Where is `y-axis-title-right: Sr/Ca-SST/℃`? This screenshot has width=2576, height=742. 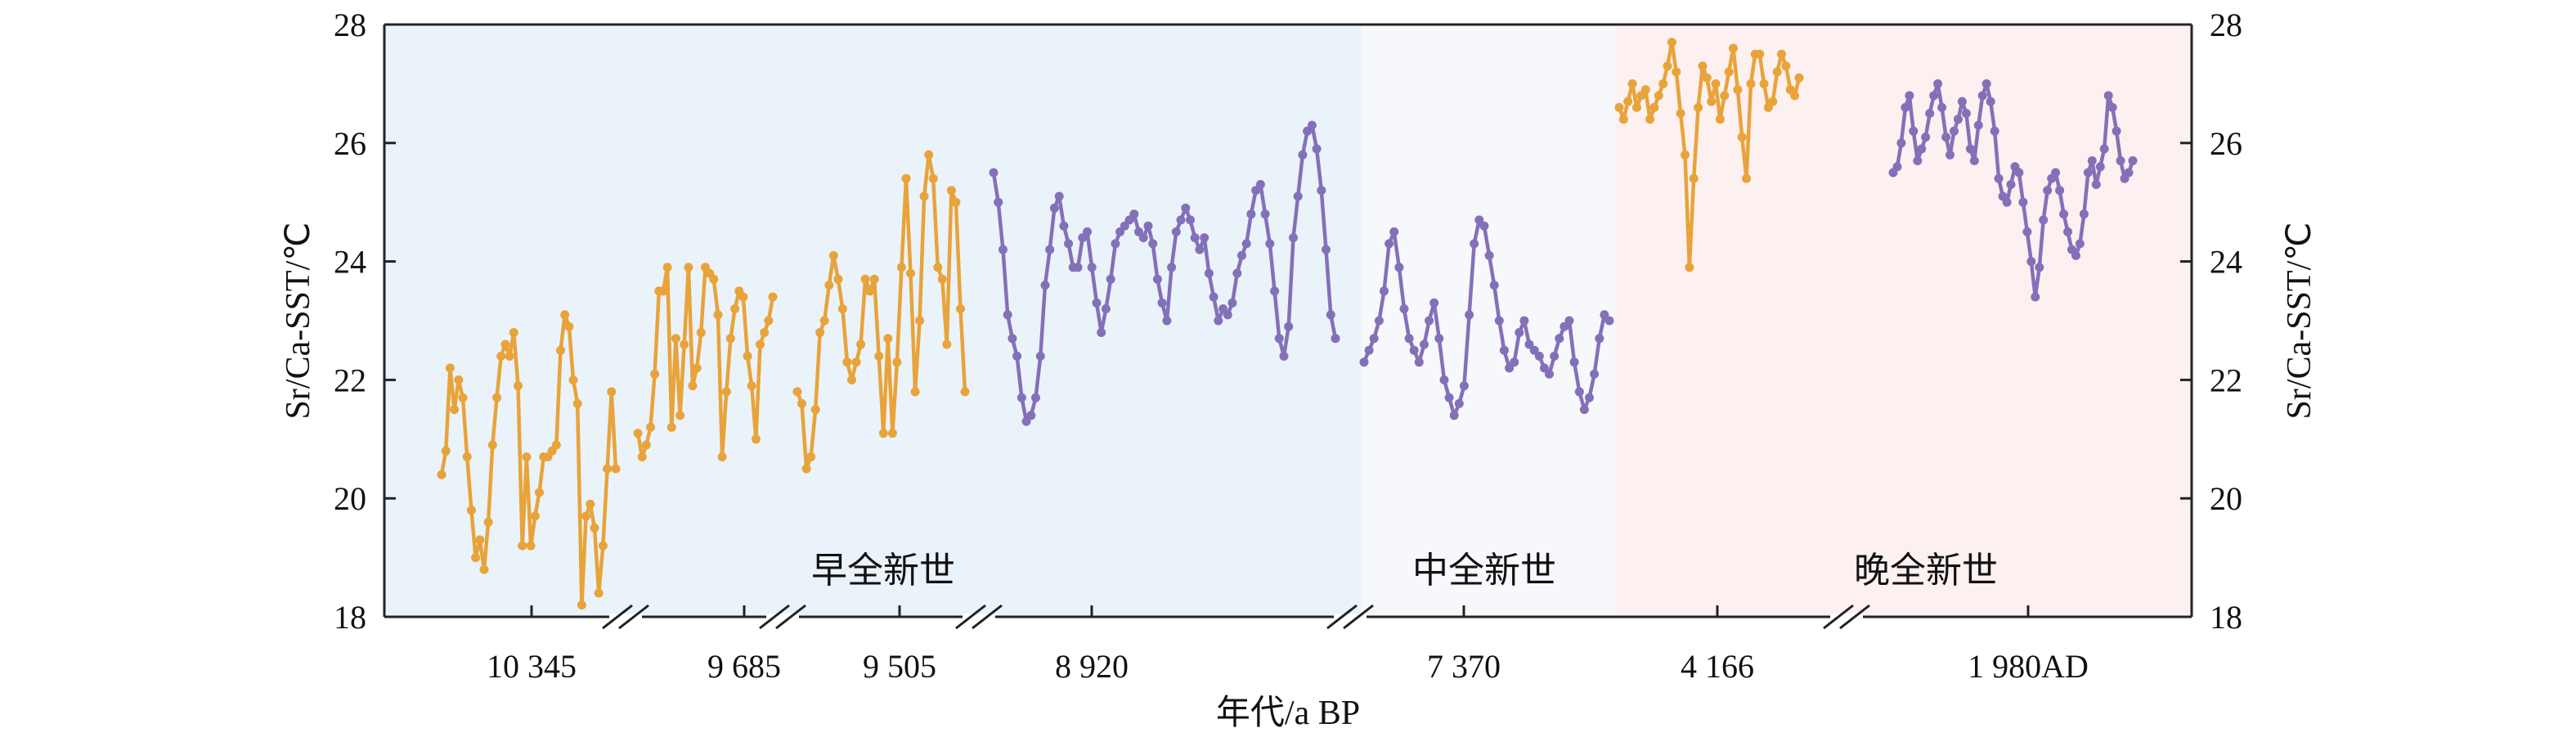 y-axis-title-right: Sr/Ca-SST/℃ is located at coordinates (2299, 321).